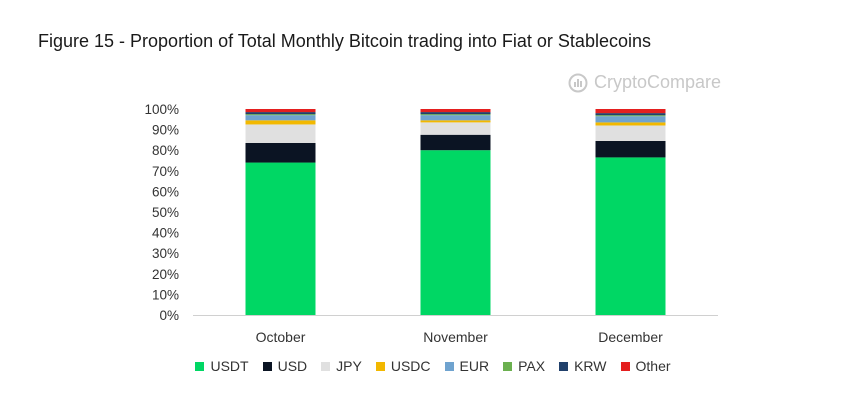 The height and width of the screenshot is (403, 866). What do you see at coordinates (455, 337) in the screenshot?
I see `x-tick-label: November` at bounding box center [455, 337].